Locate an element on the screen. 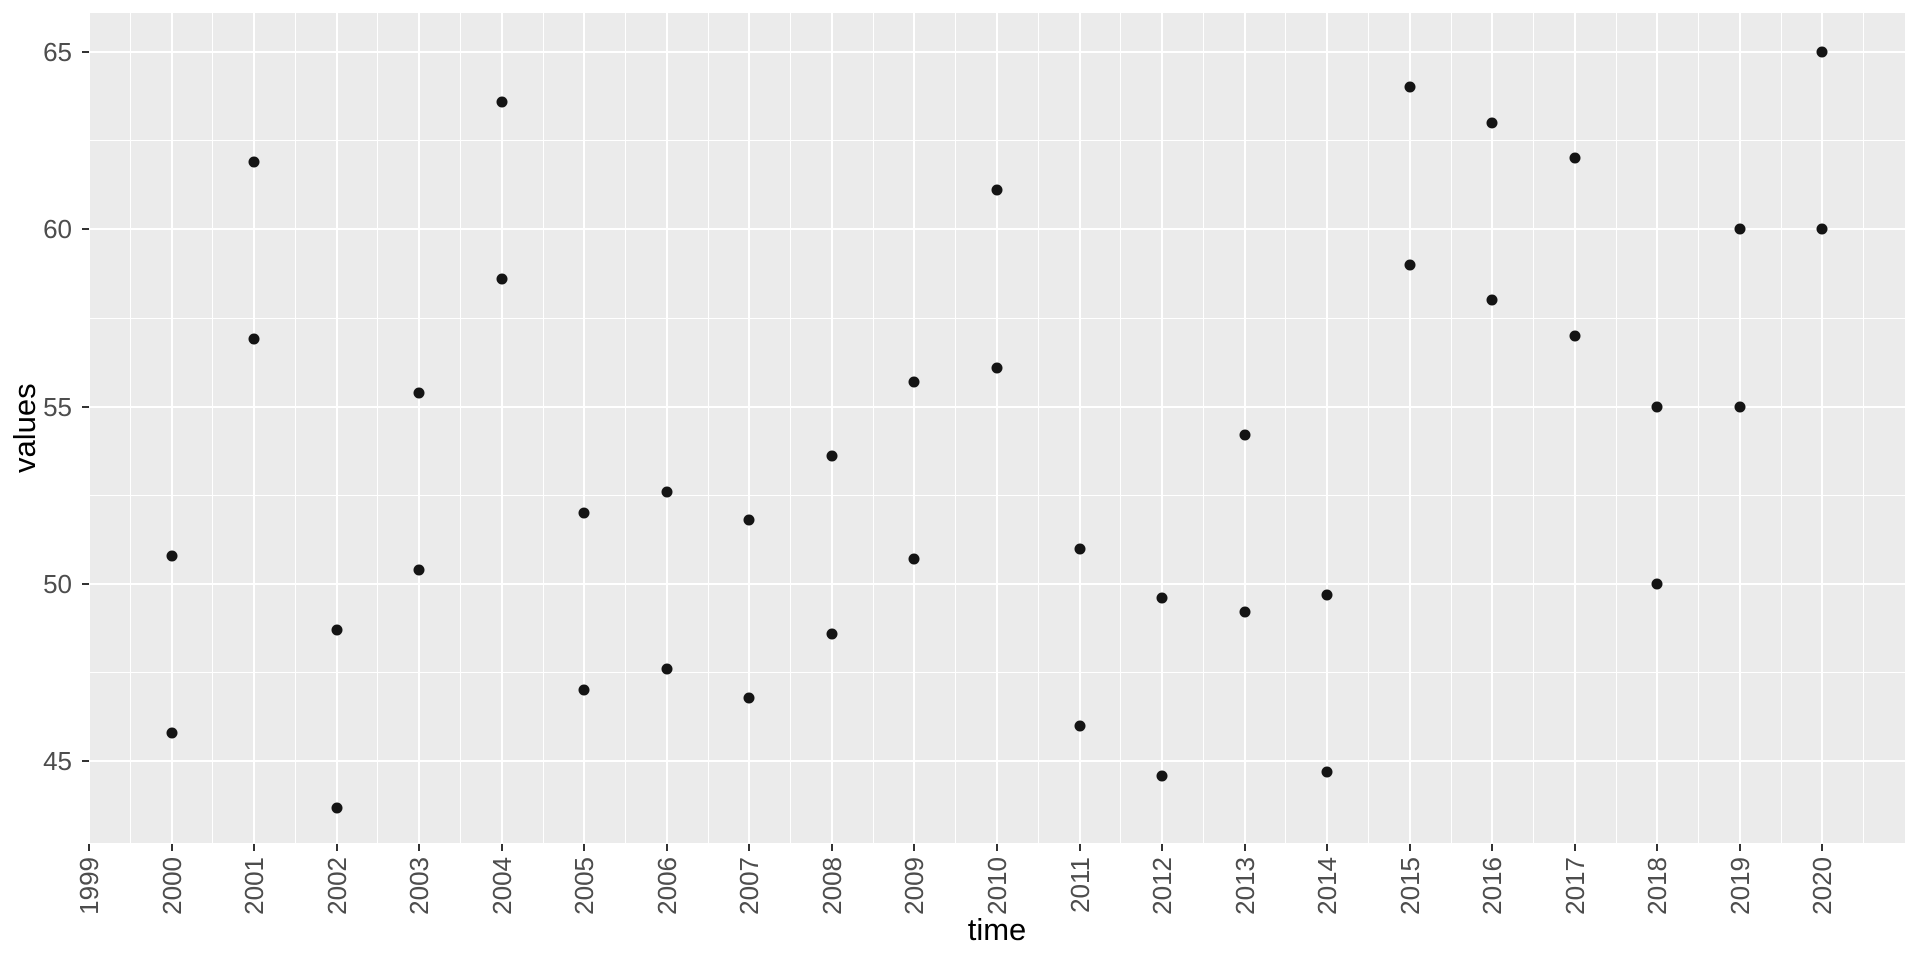 The height and width of the screenshot is (960, 1920). y-tick-label: 50 is located at coordinates (57, 584).